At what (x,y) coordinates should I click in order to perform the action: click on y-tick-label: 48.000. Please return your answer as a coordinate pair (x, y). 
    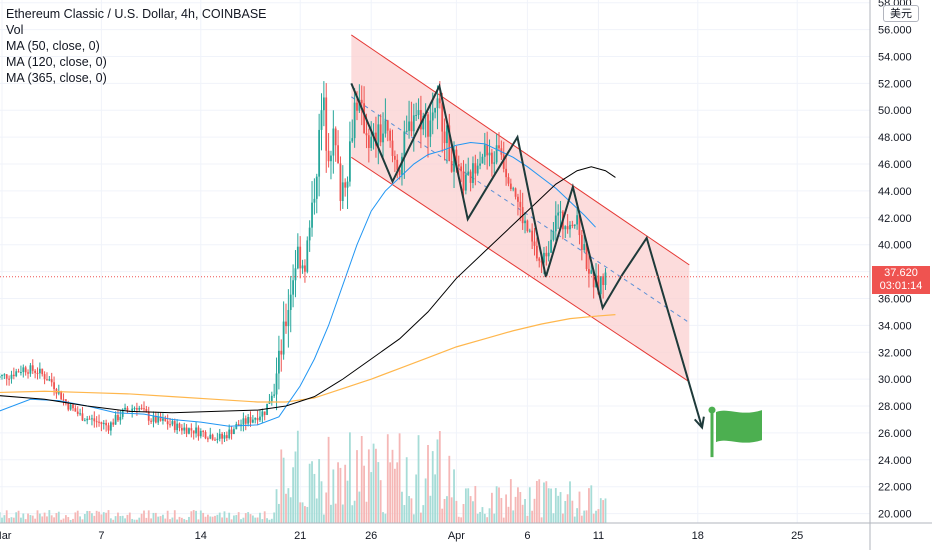
    Looking at the image, I should click on (895, 138).